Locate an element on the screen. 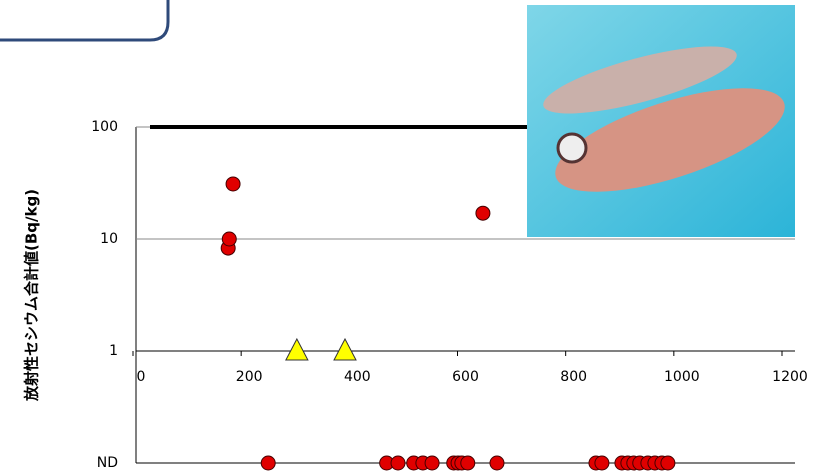  x-tick-label: 400 is located at coordinates (357, 377).